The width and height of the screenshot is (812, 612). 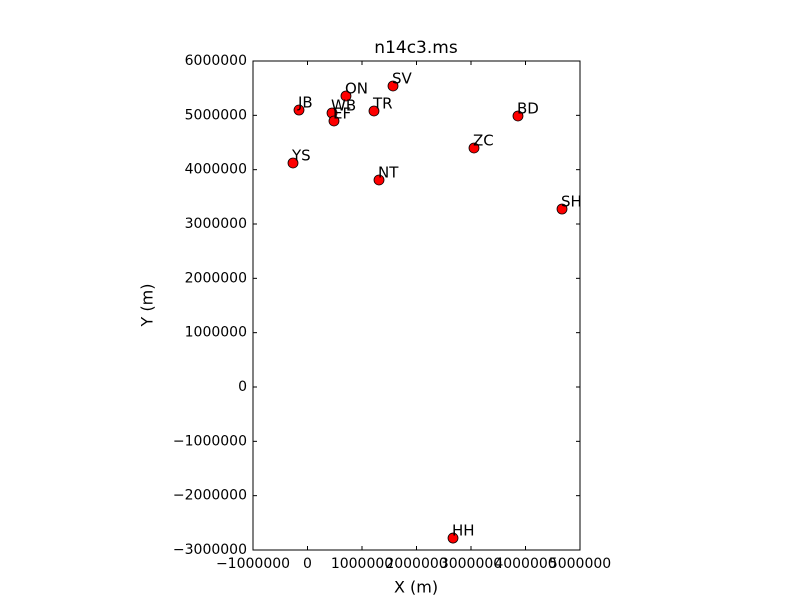 I want to click on y-tick-label: −2000000, so click(x=210, y=496).